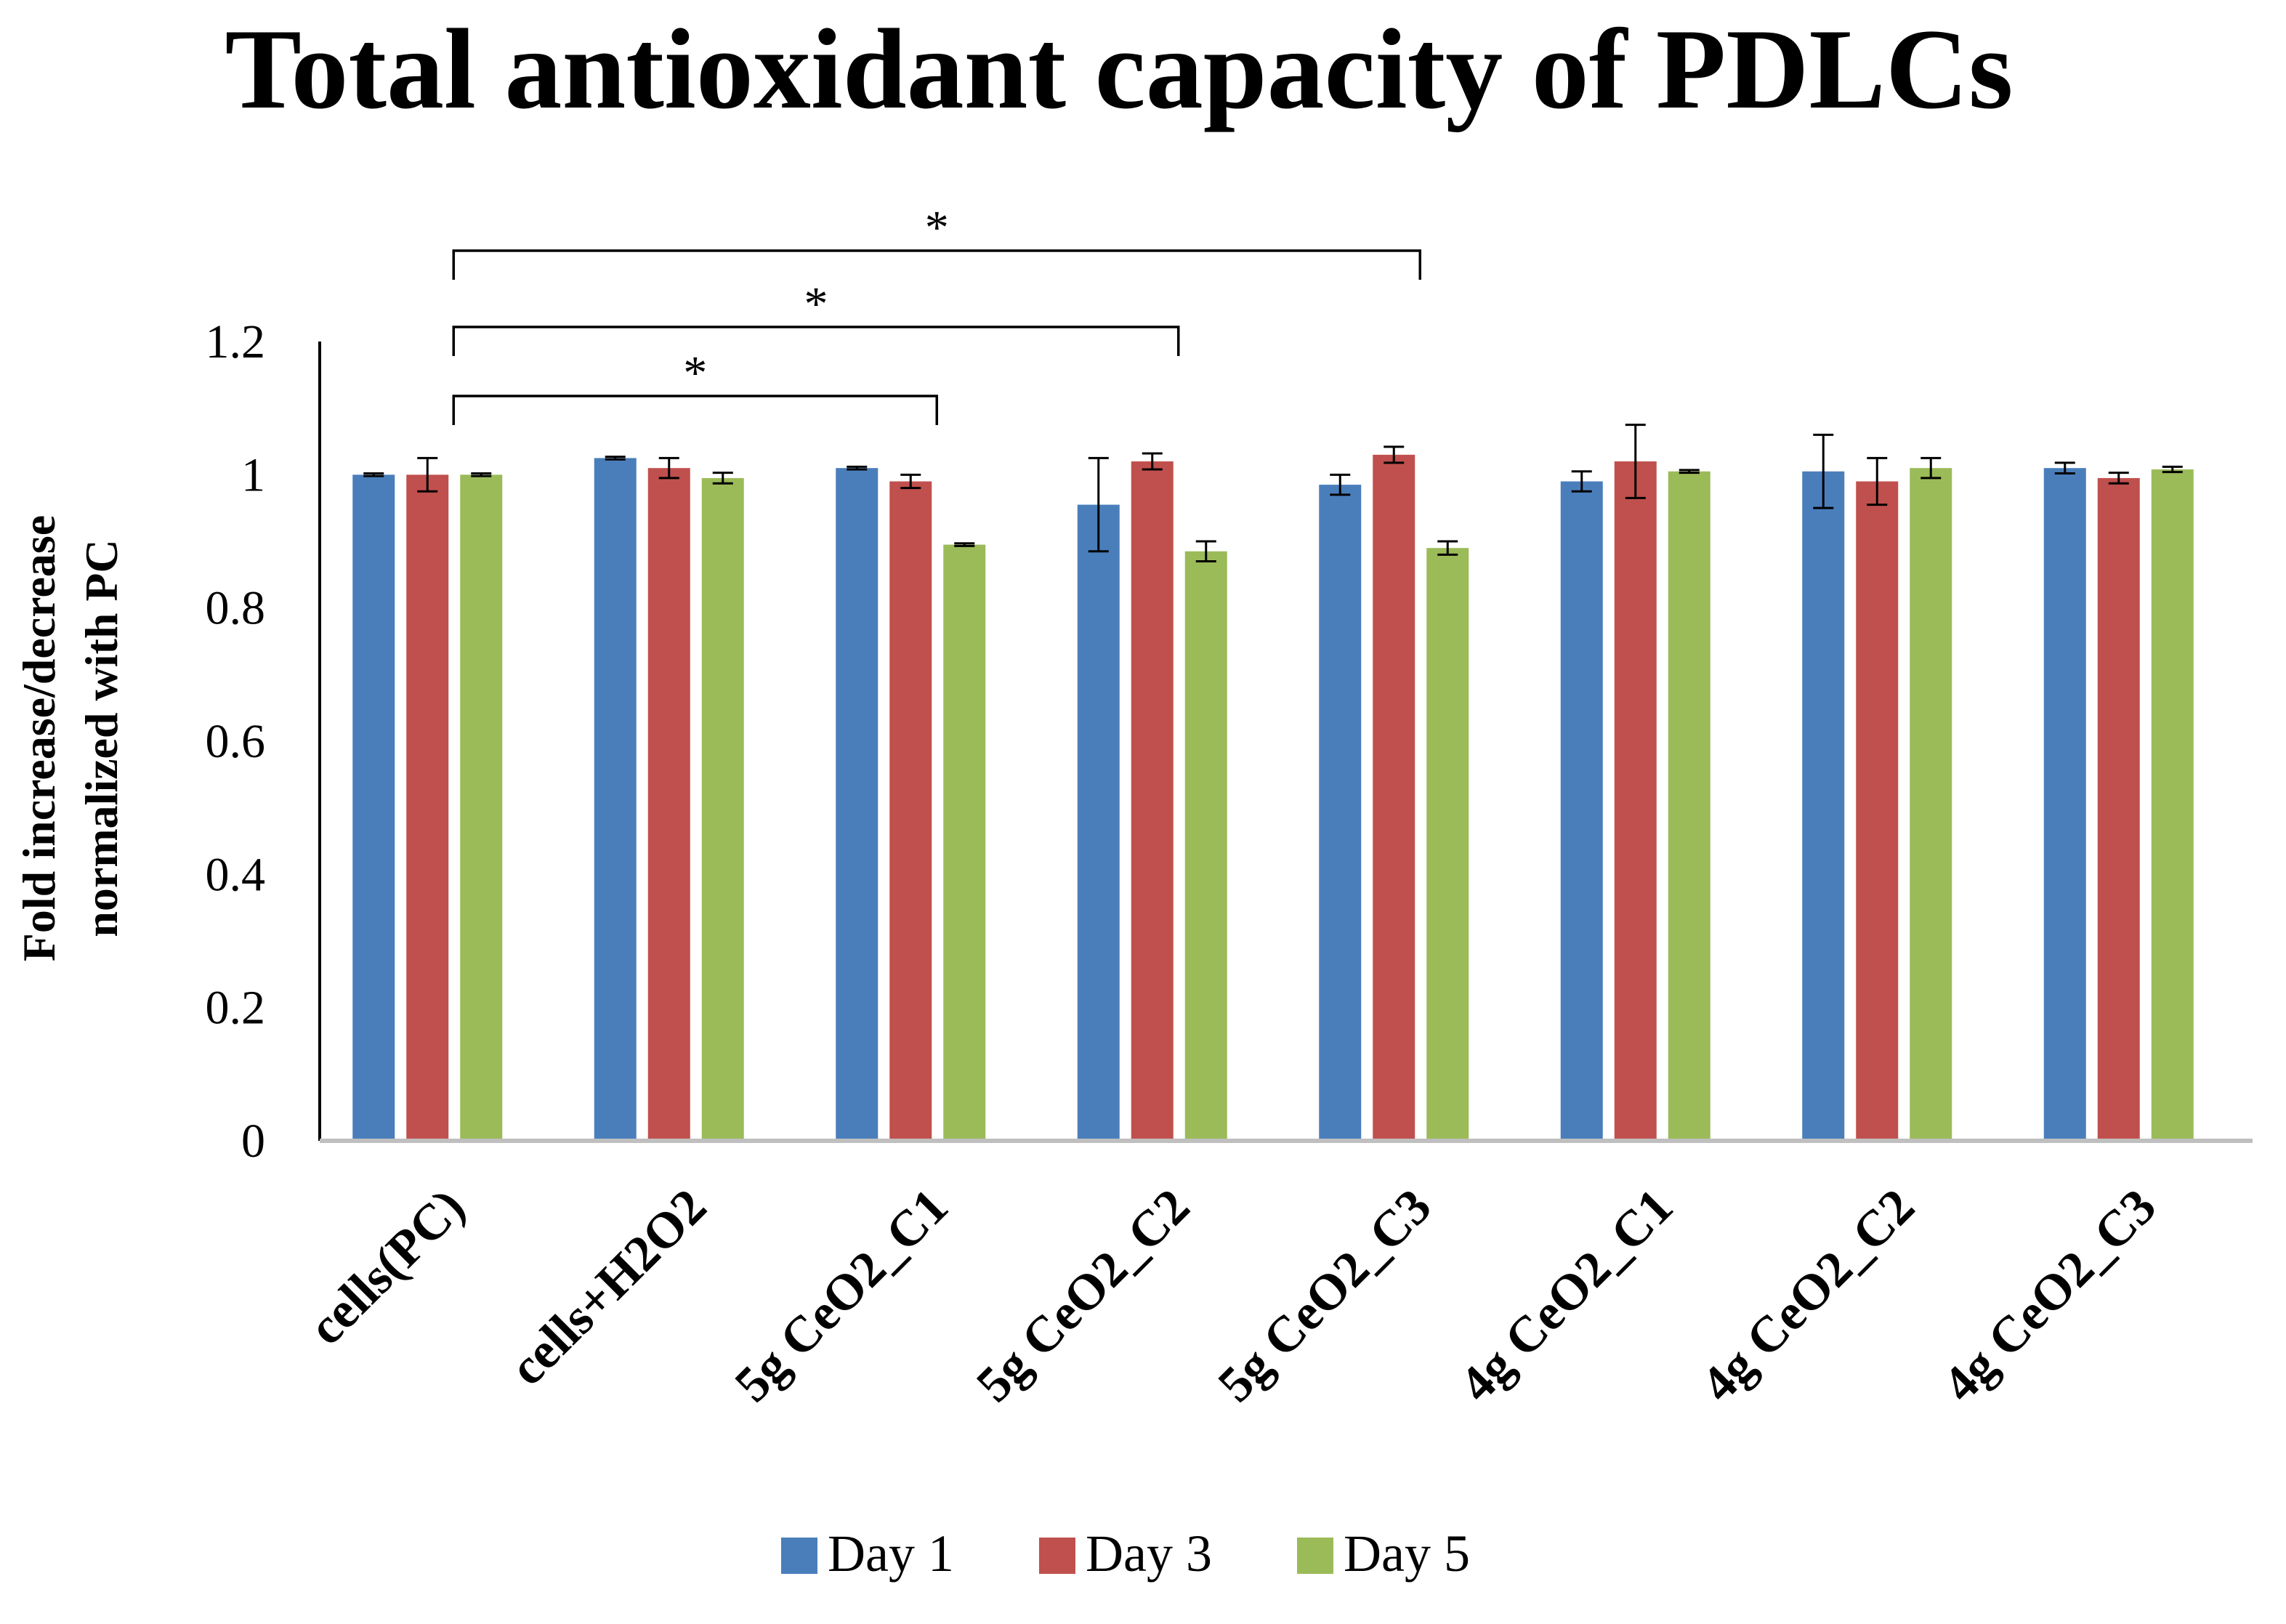  Describe the element at coordinates (236, 341) in the screenshot. I see `y-tick-label: 1.2` at that location.